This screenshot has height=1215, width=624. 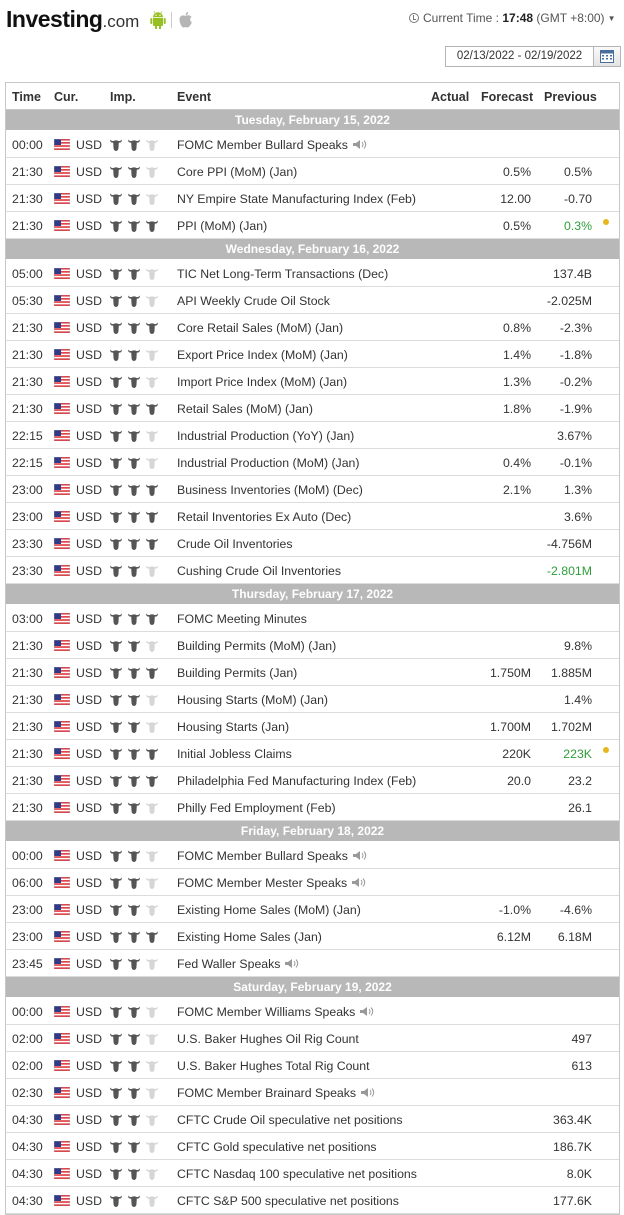 What do you see at coordinates (269, 910) in the screenshot?
I see `event-name: Existing Home Sales (MoM) (Jan)` at bounding box center [269, 910].